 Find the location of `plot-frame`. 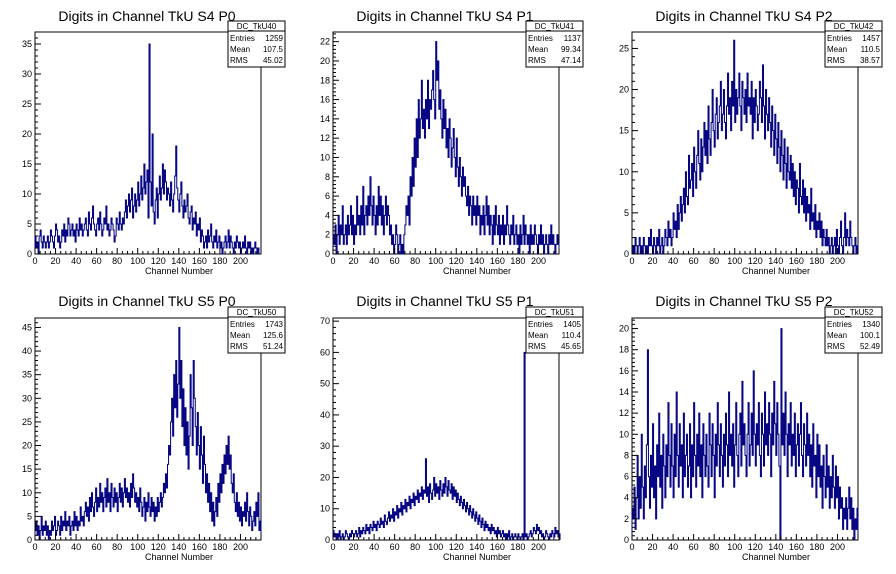

plot-frame is located at coordinates (745, 143).